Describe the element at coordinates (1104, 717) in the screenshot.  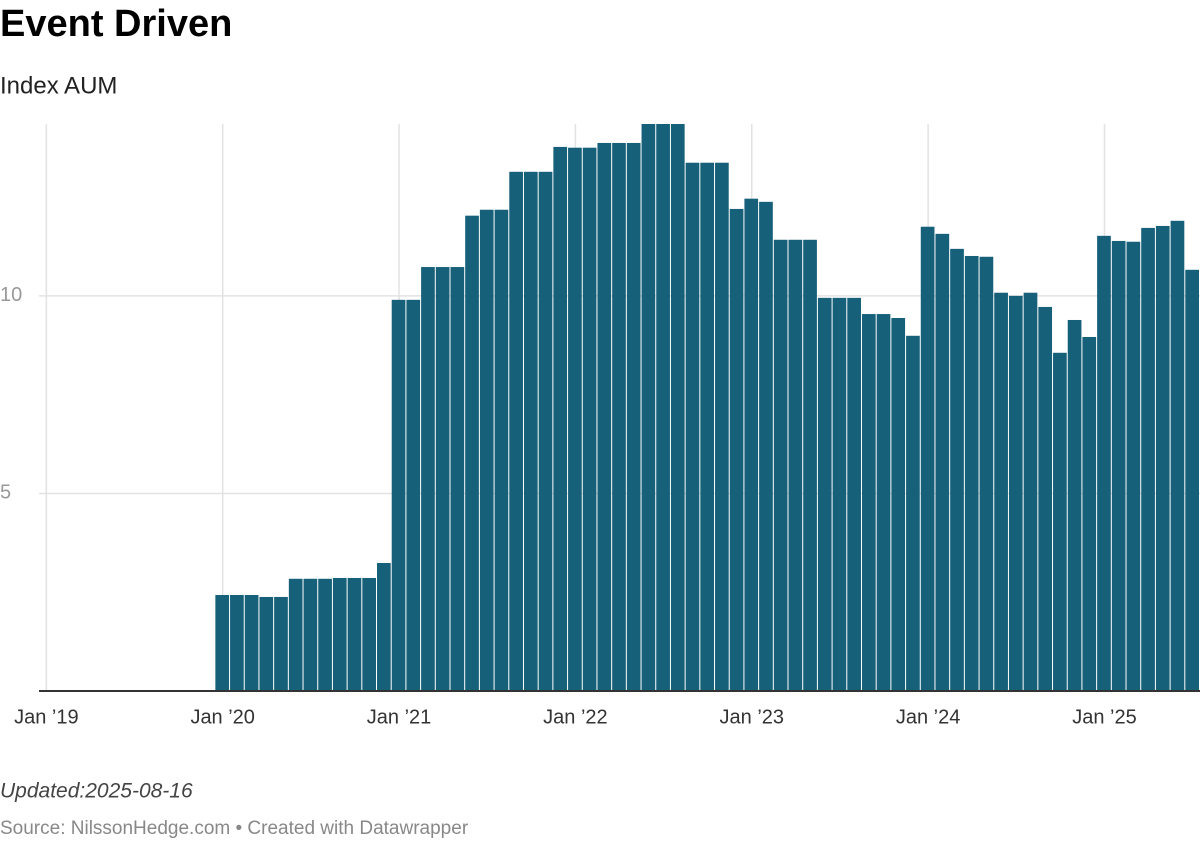
I see `x-tick-label: Jan ’25` at that location.